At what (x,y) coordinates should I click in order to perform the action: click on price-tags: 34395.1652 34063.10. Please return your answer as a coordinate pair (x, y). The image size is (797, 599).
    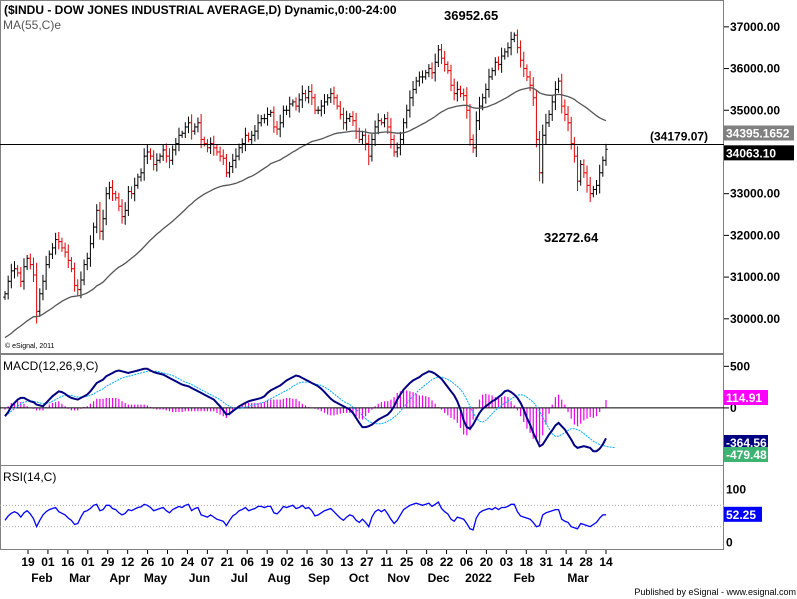
    Looking at the image, I should click on (759, 143).